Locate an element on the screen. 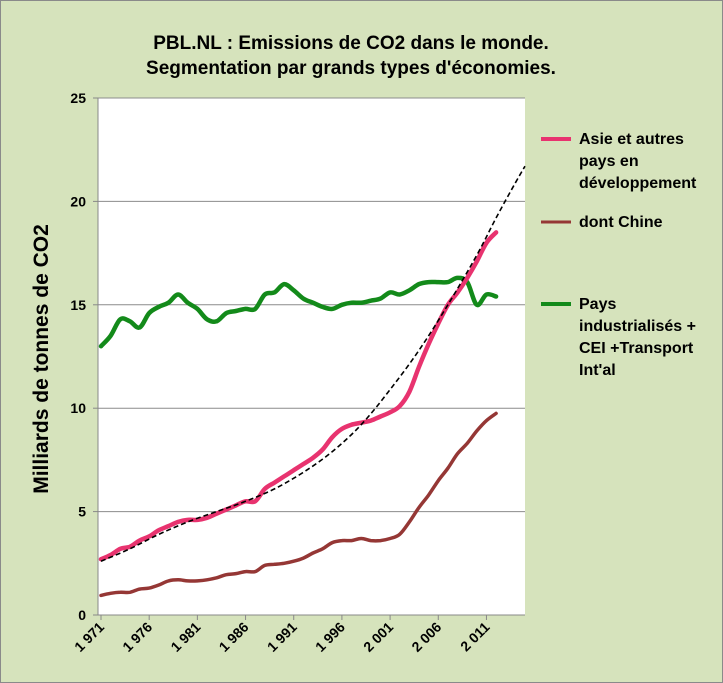 The width and height of the screenshot is (723, 683). legend-label-2: Pays industrialisés + CEI +Transport Int'al is located at coordinates (637, 338).